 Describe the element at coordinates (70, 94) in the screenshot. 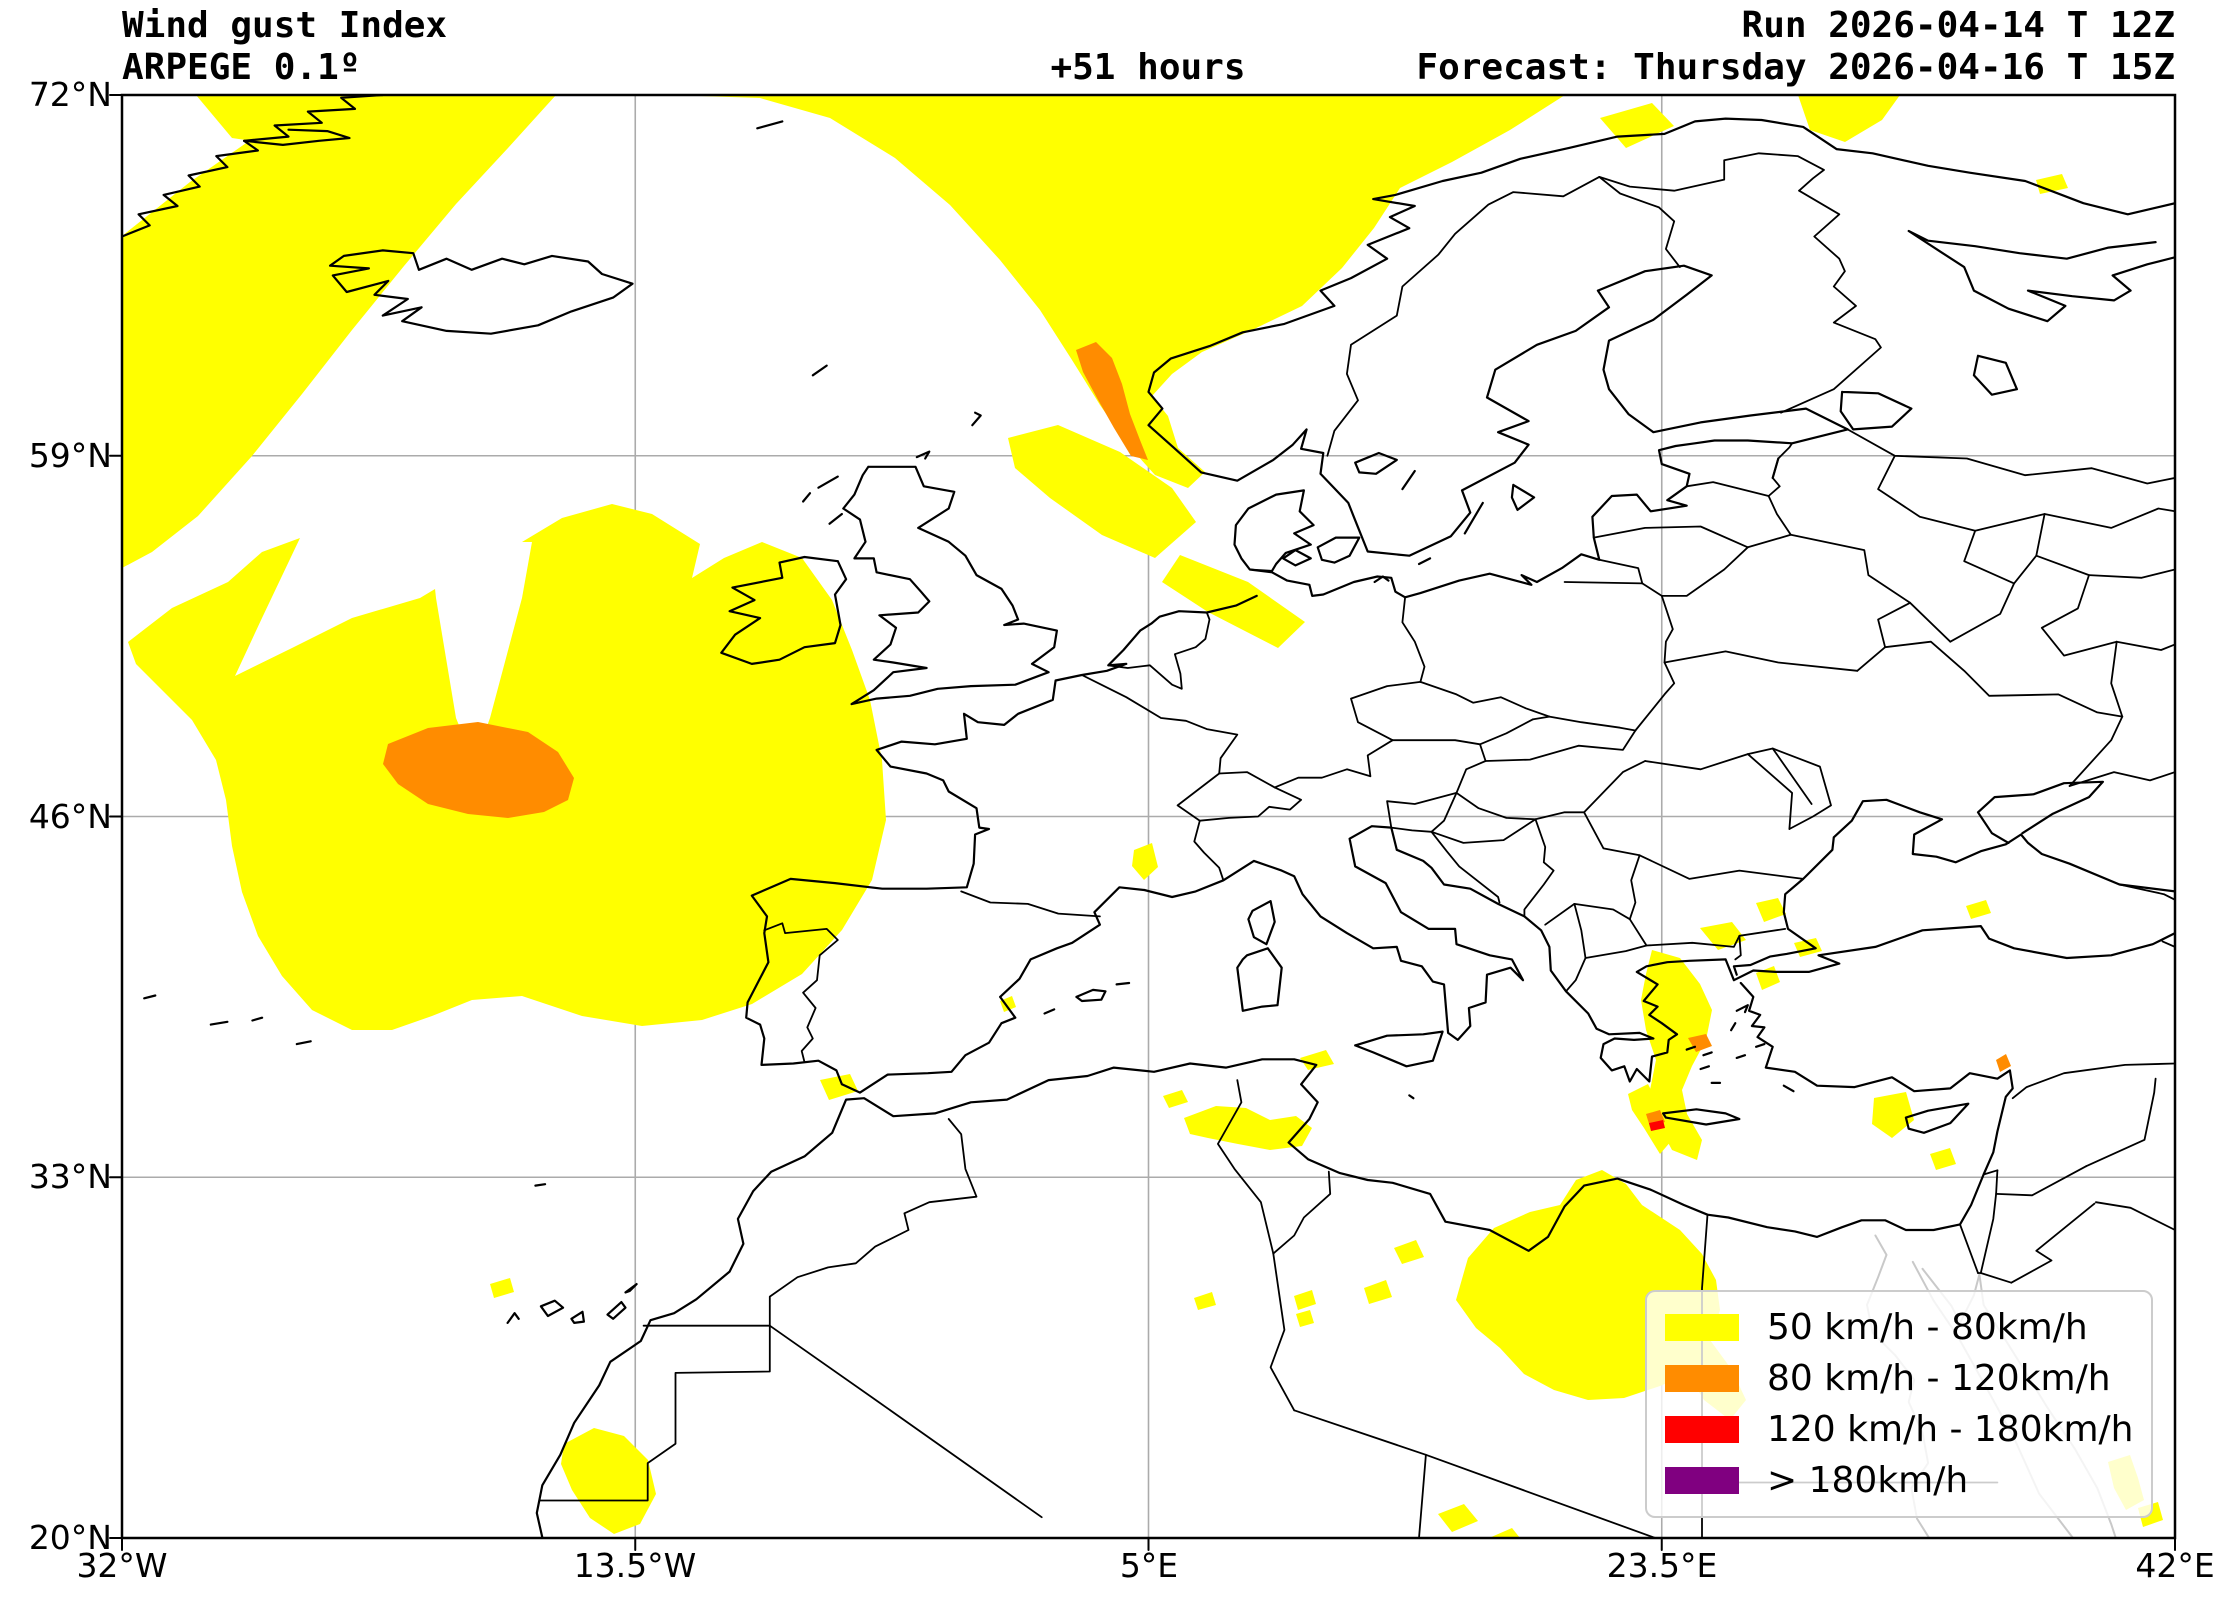

I see `lat-tick-label-72n: 72°N` at that location.